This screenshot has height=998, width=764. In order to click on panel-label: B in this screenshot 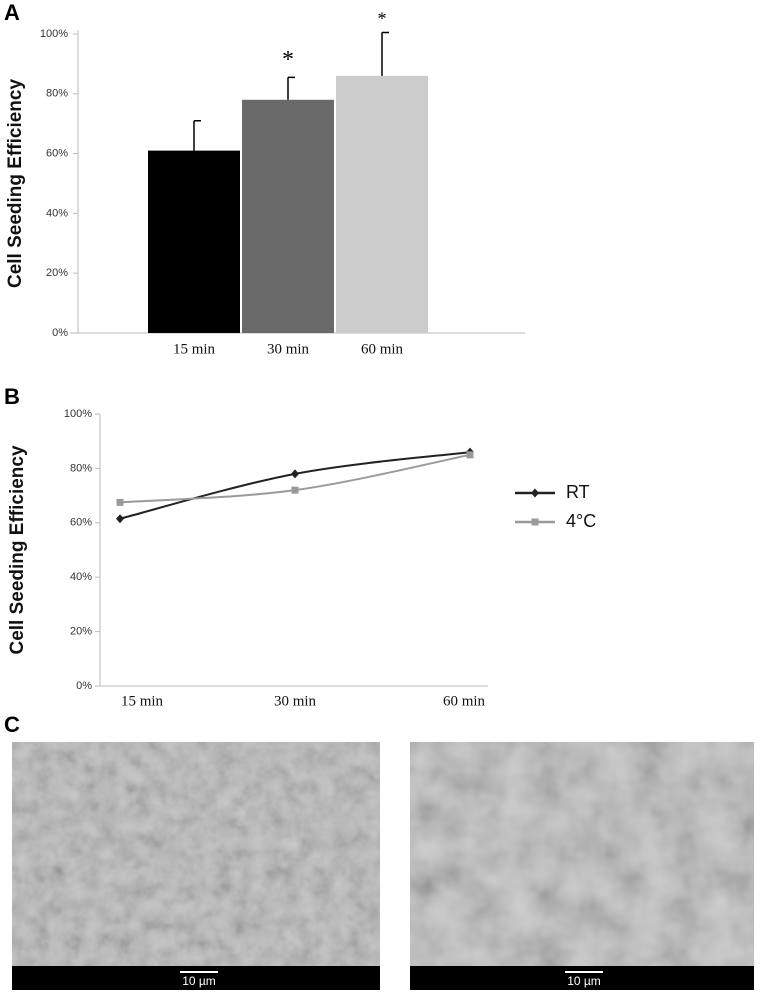, I will do `click(12, 396)`.